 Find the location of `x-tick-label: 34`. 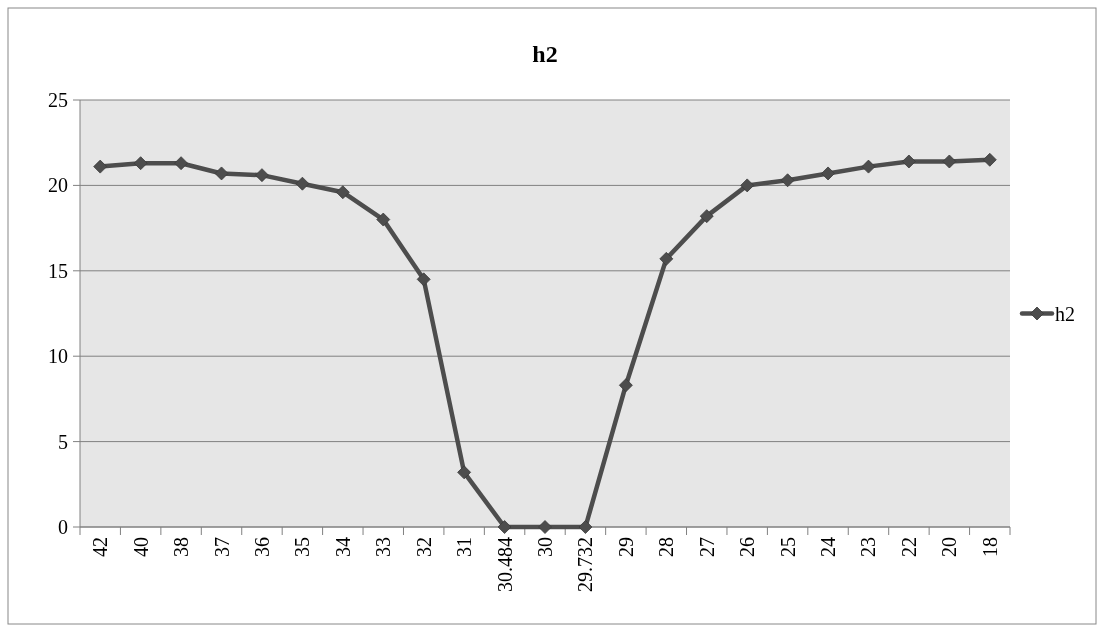

x-tick-label: 34 is located at coordinates (342, 547).